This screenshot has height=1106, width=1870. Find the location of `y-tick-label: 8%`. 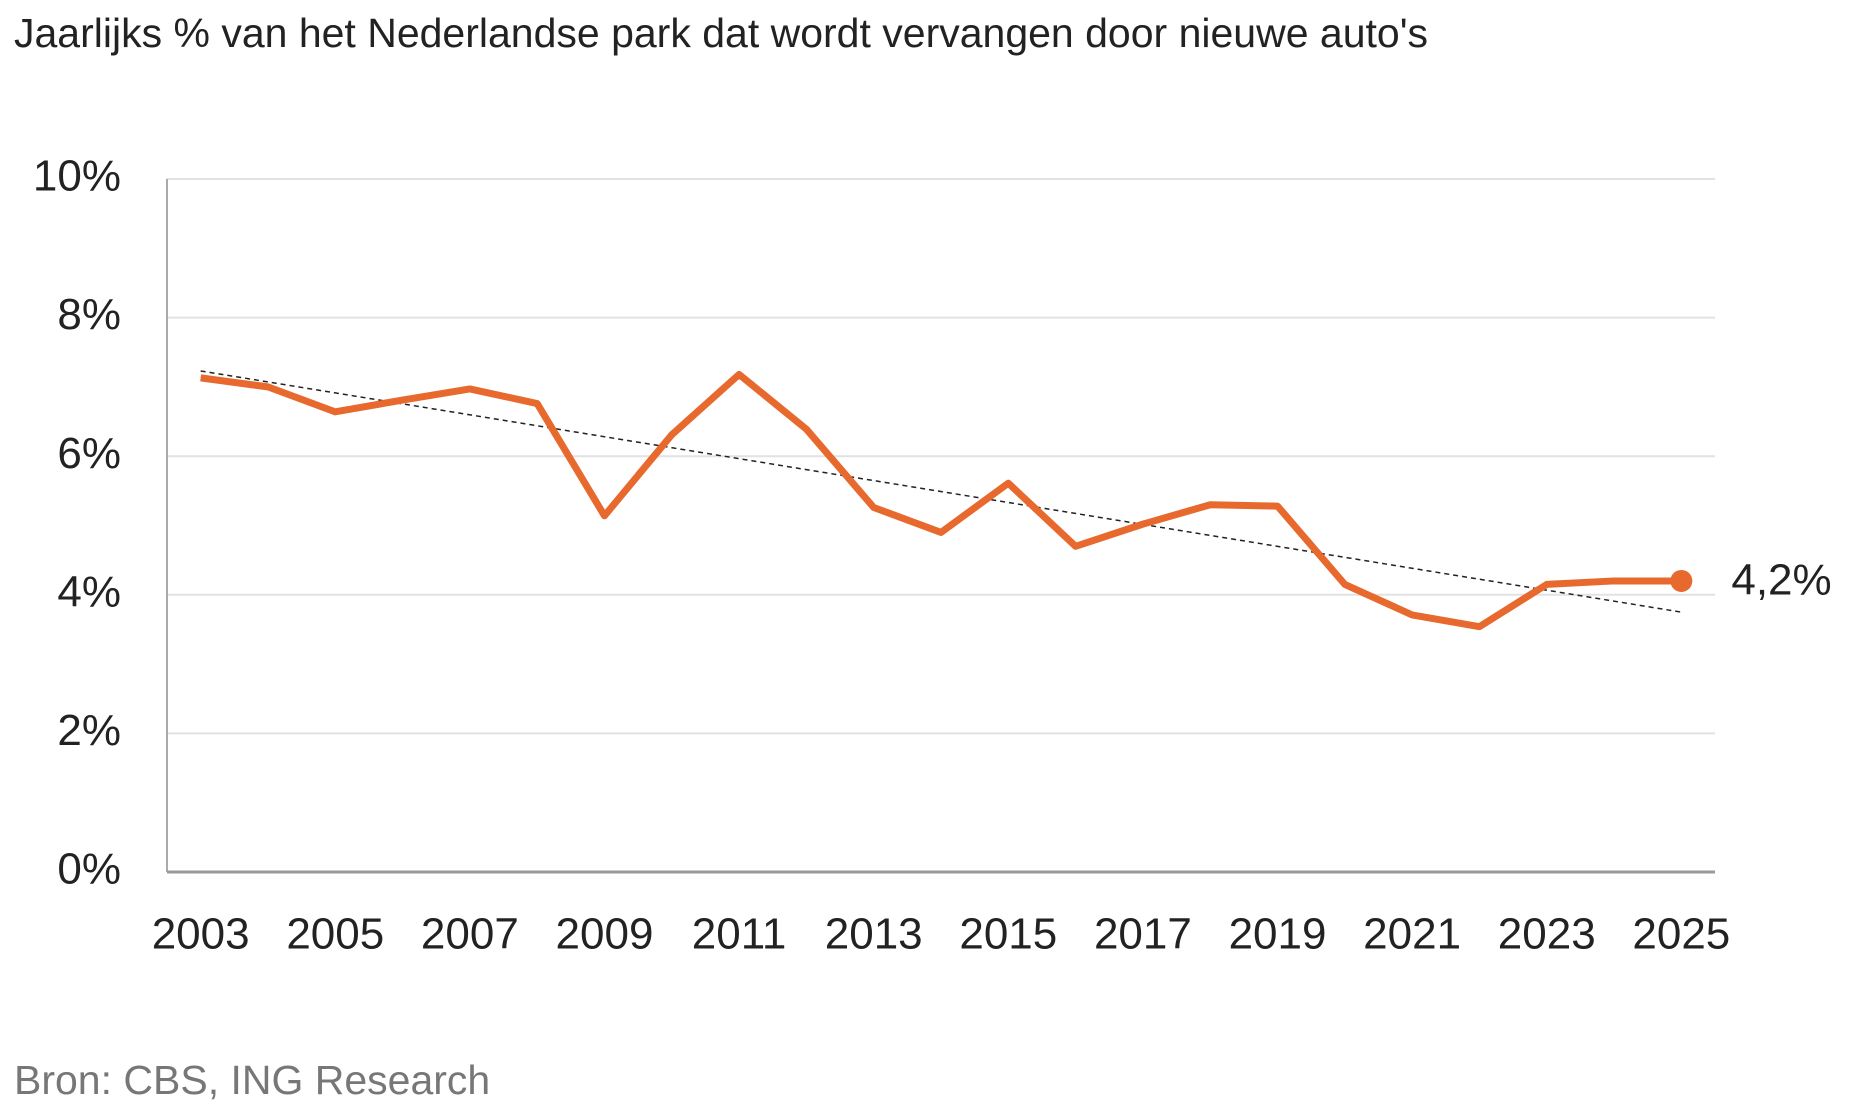

y-tick-label: 8% is located at coordinates (89, 314).